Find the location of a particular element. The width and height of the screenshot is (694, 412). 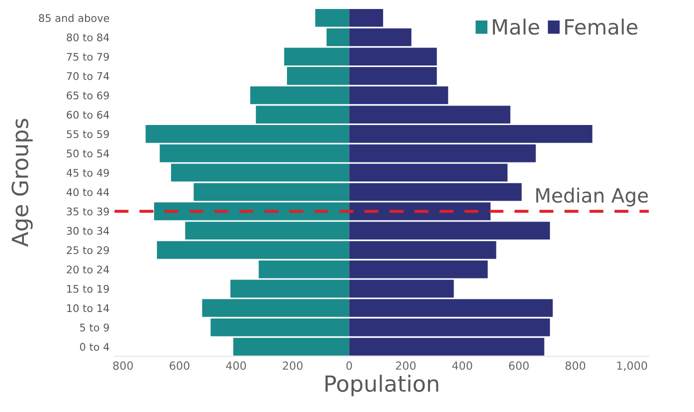

y-tick-label: 55 to 59 is located at coordinates (87, 134).